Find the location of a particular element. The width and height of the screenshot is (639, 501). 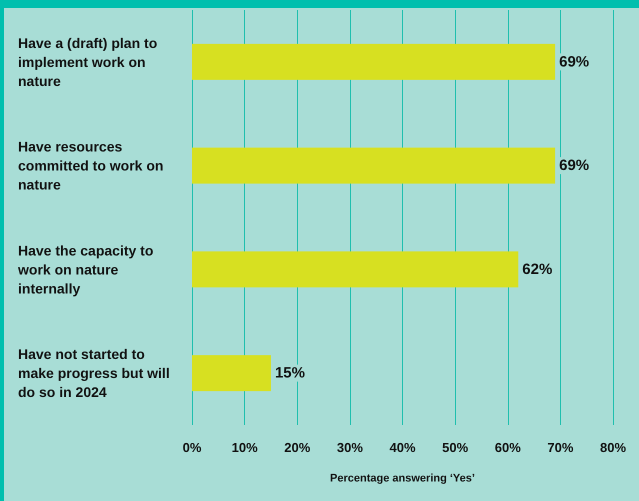

x-tick-label: 0% is located at coordinates (192, 447).